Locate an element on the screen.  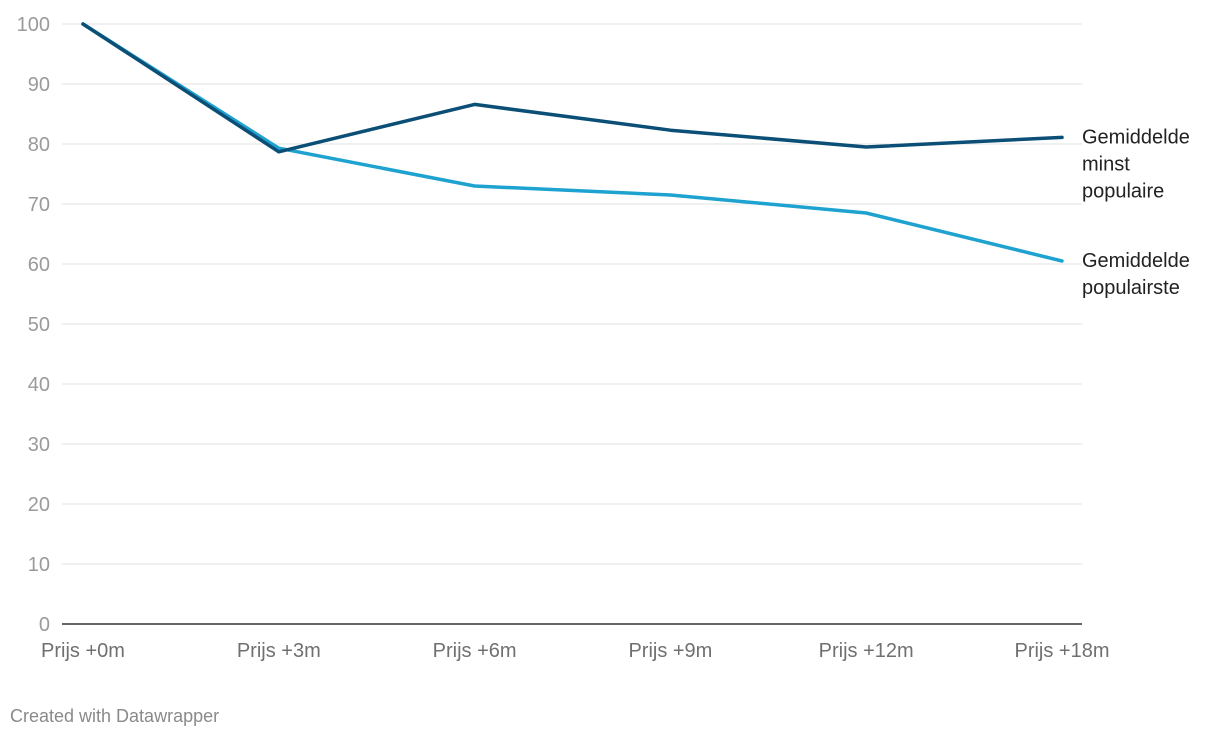
y-axis-ticks: 0 10 20 30 40 50 60 70 80 90 100 is located at coordinates (33, 325).